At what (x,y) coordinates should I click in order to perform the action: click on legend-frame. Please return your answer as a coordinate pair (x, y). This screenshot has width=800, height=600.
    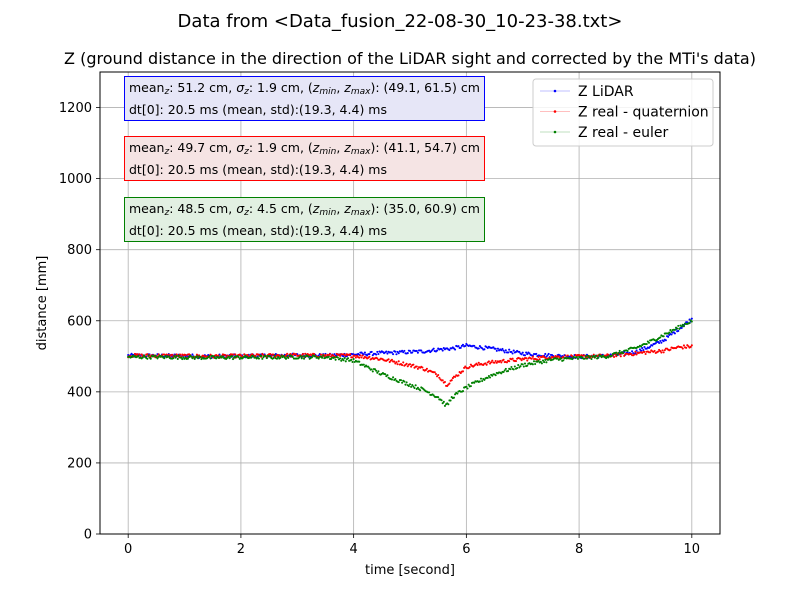
    Looking at the image, I should click on (623, 112).